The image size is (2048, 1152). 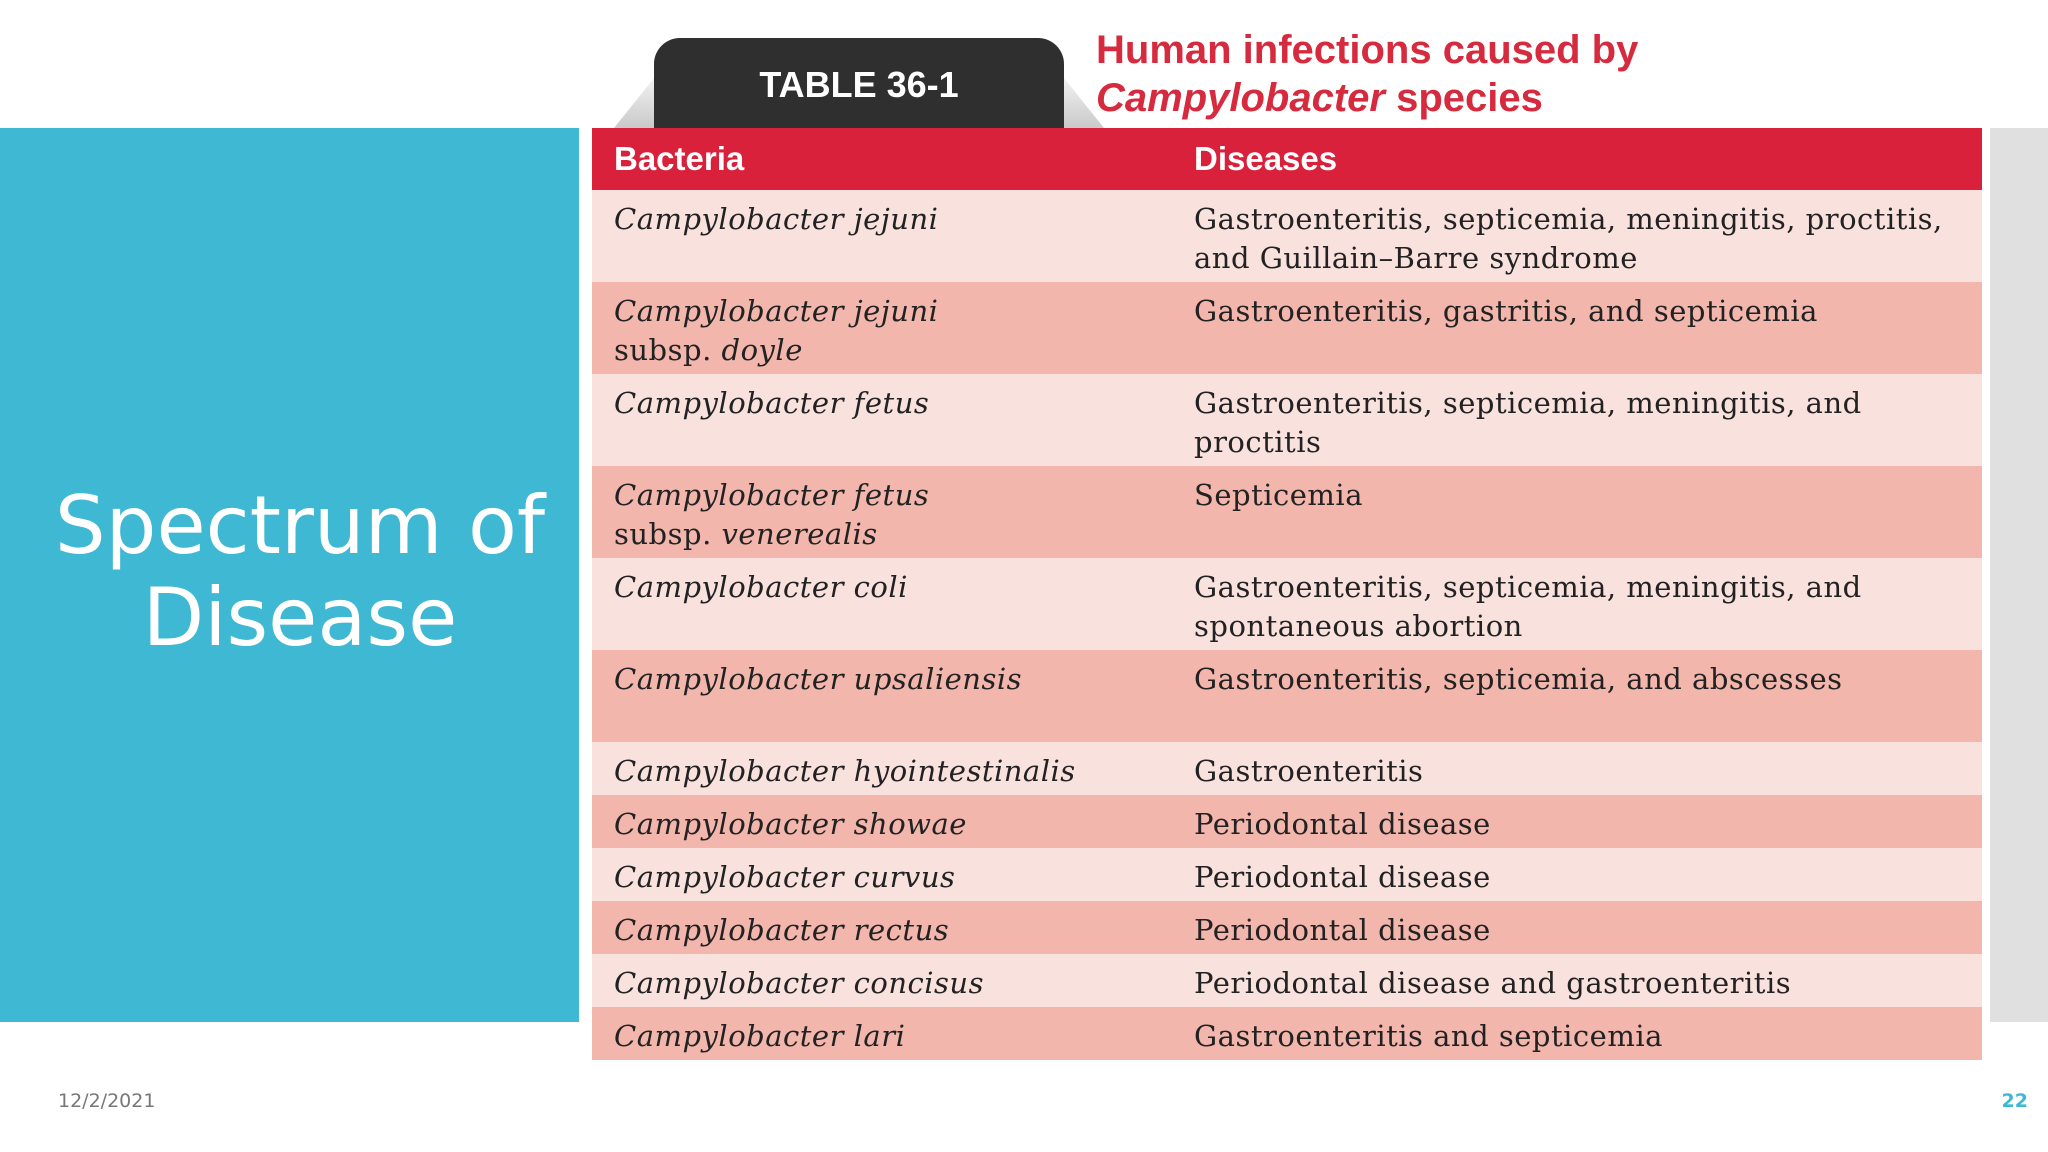 What do you see at coordinates (1577, 159) in the screenshot?
I see `header-diseases: Diseases` at bounding box center [1577, 159].